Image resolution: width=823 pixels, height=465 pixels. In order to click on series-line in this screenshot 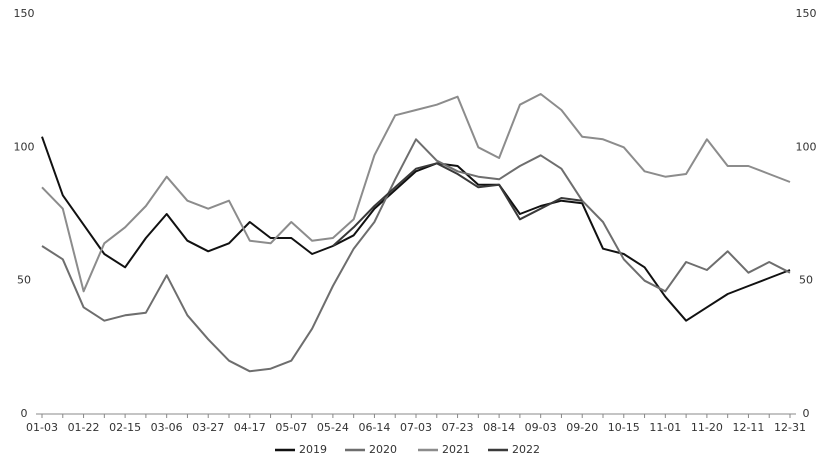, I will do `click(457, 204)`.